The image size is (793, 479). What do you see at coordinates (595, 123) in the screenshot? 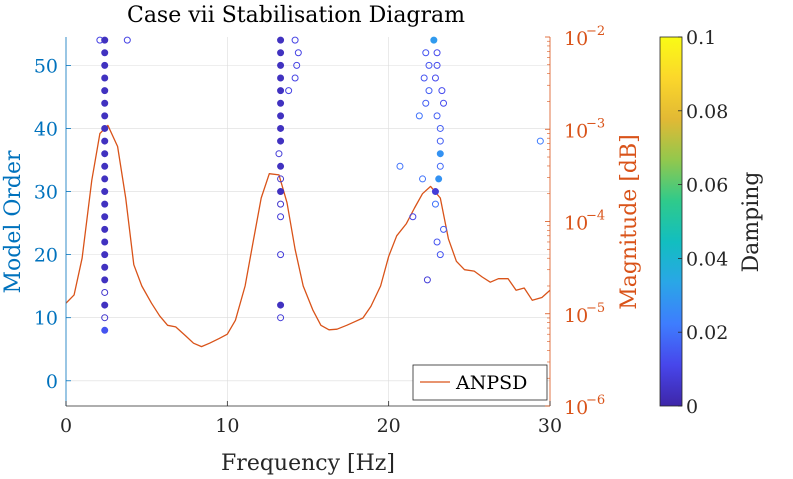
I see `right-tick-label-exp: −3` at bounding box center [595, 123].